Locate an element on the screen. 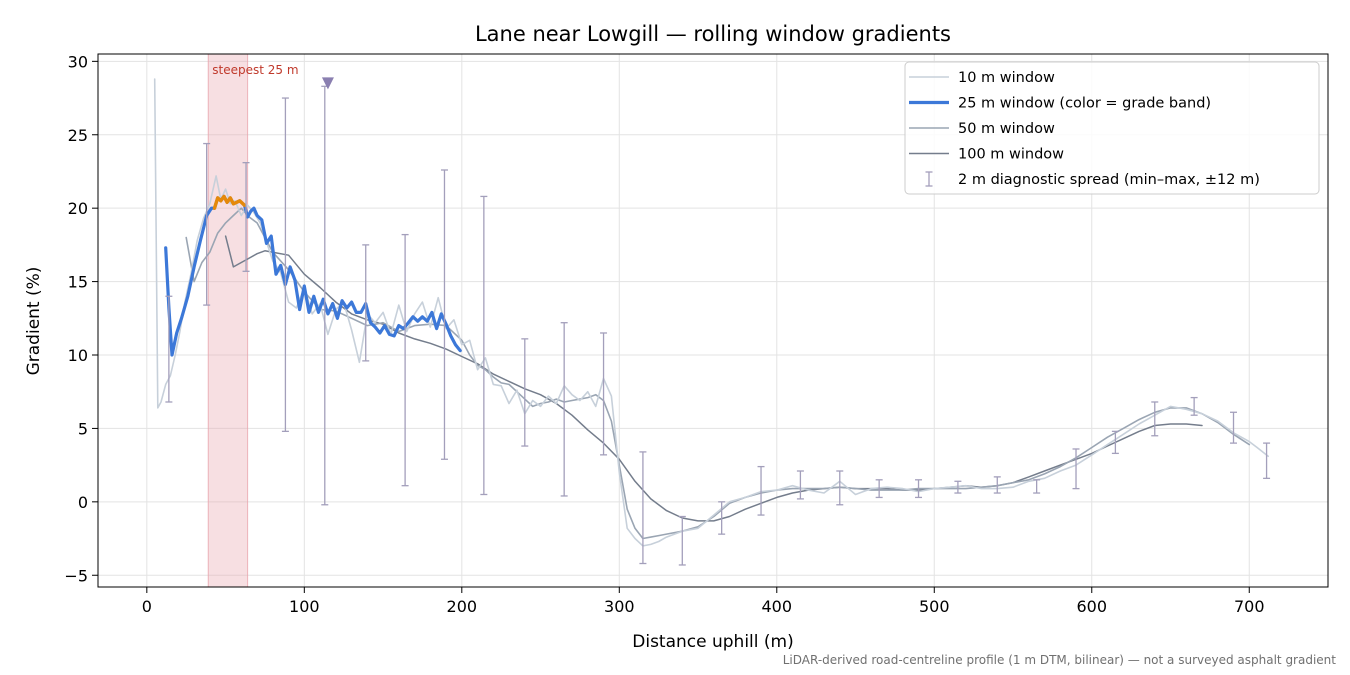 This screenshot has height=675, width=1350. legend-item: 50 m window is located at coordinates (982, 129).